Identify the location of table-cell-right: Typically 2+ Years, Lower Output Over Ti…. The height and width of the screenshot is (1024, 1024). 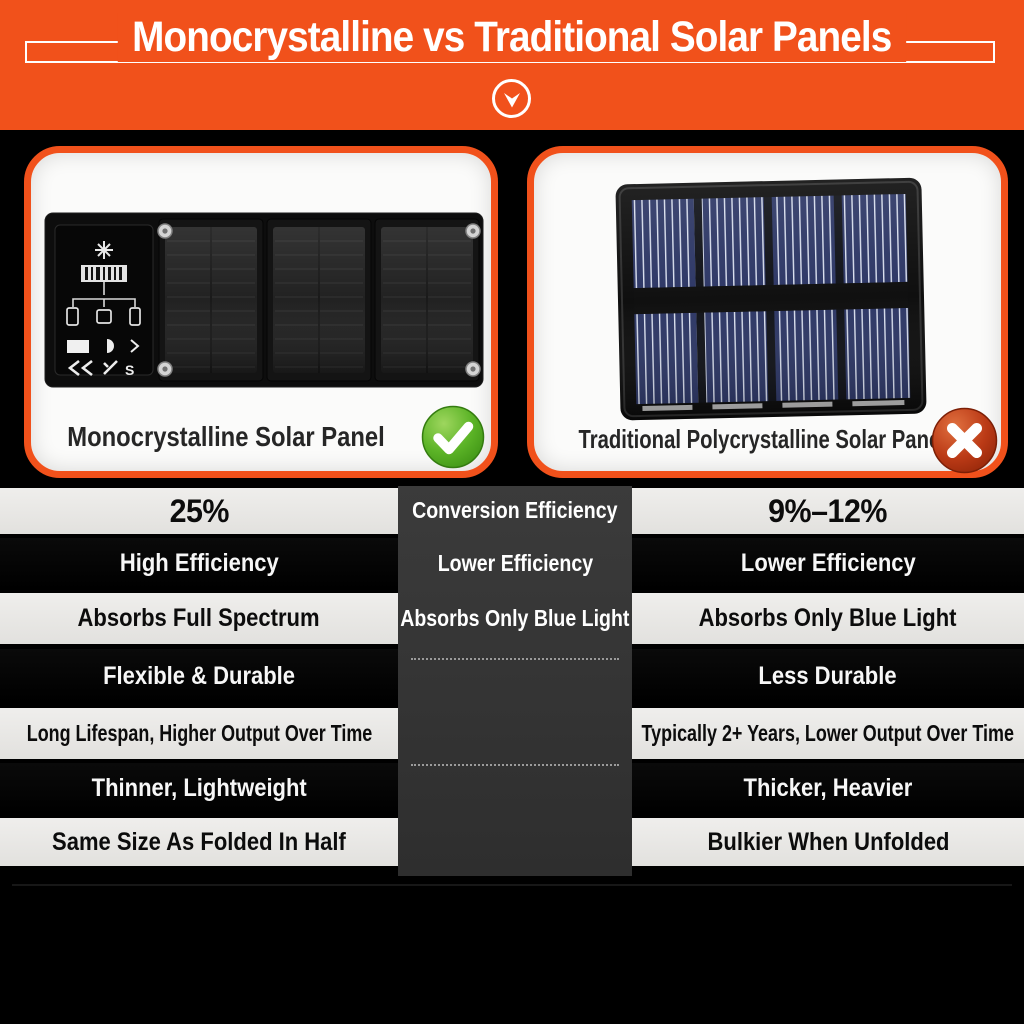
(828, 733).